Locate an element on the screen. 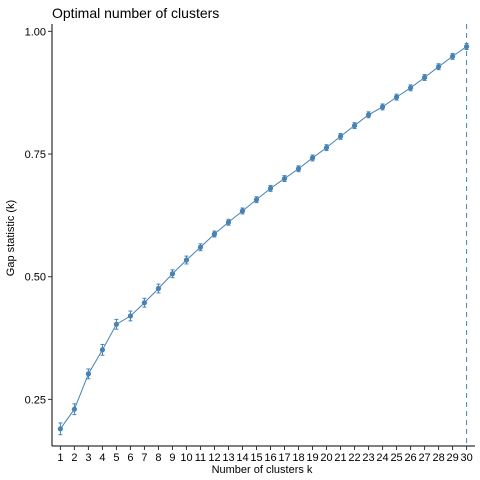  x-tick-label: 27 is located at coordinates (424, 458).